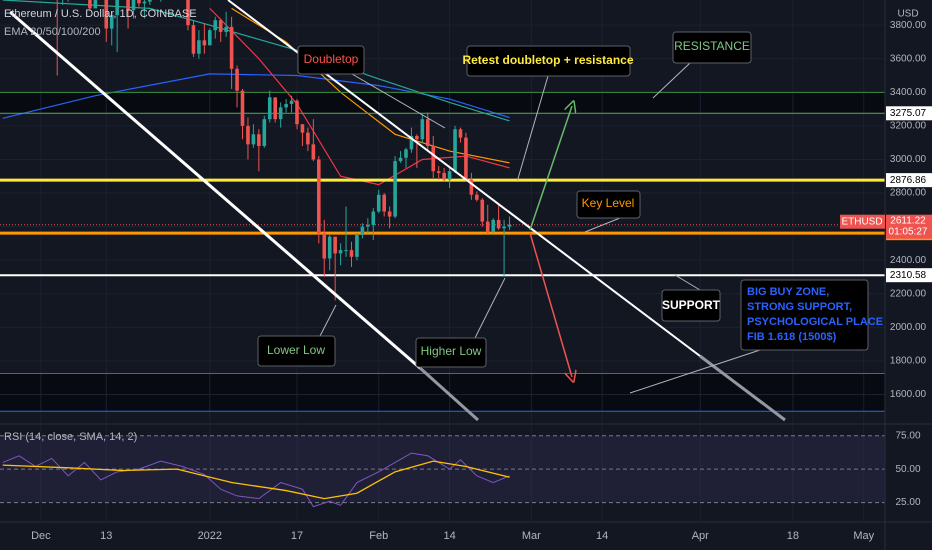 This screenshot has height=550, width=932. I want to click on y-tick-label: 2000.00, so click(908, 327).